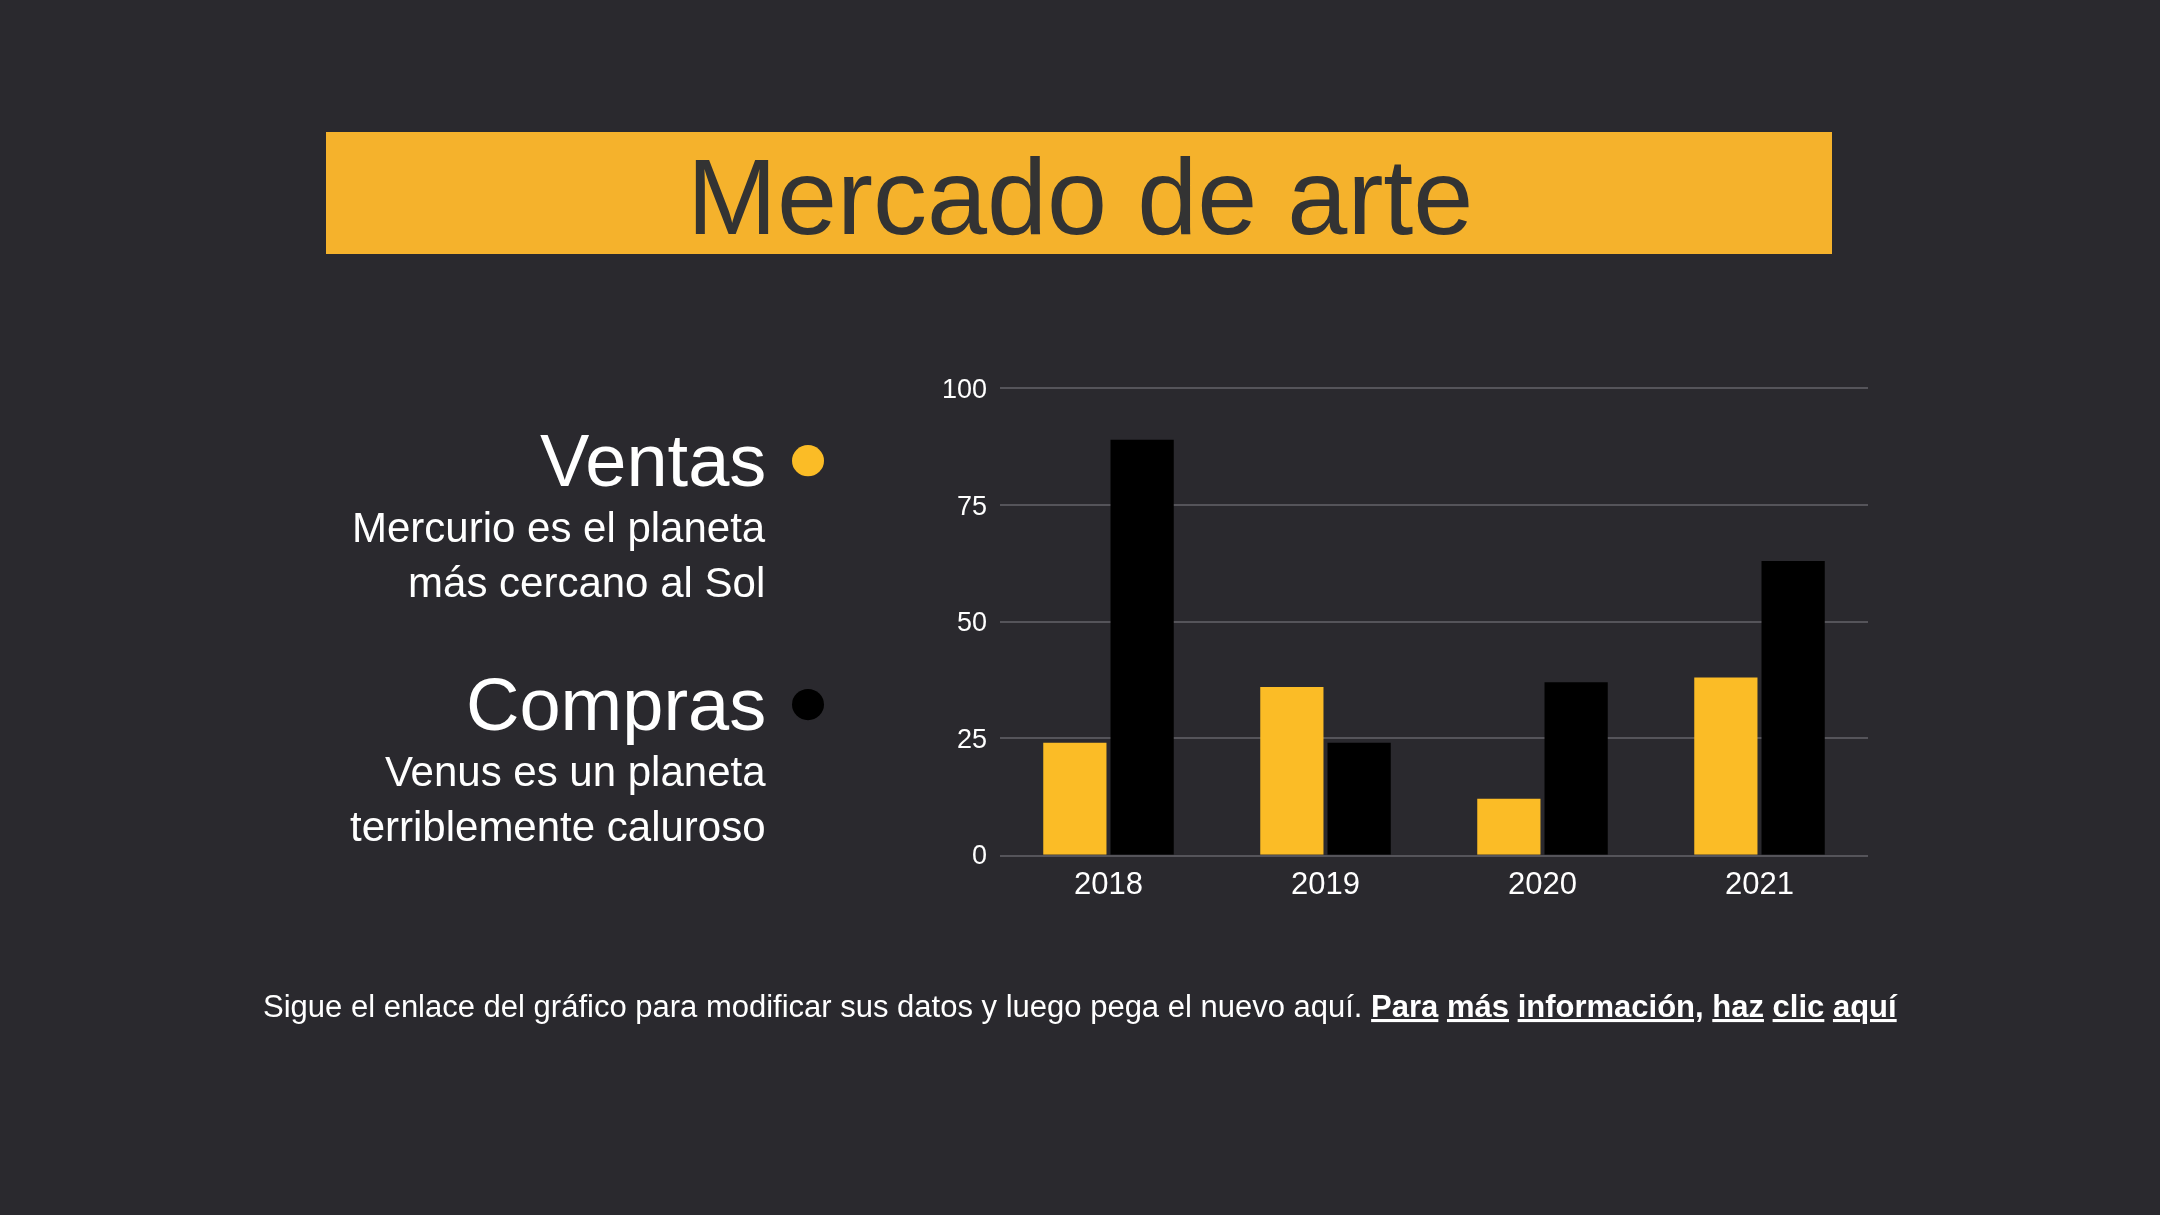  What do you see at coordinates (653, 460) in the screenshot?
I see `legend-label: Ventas` at bounding box center [653, 460].